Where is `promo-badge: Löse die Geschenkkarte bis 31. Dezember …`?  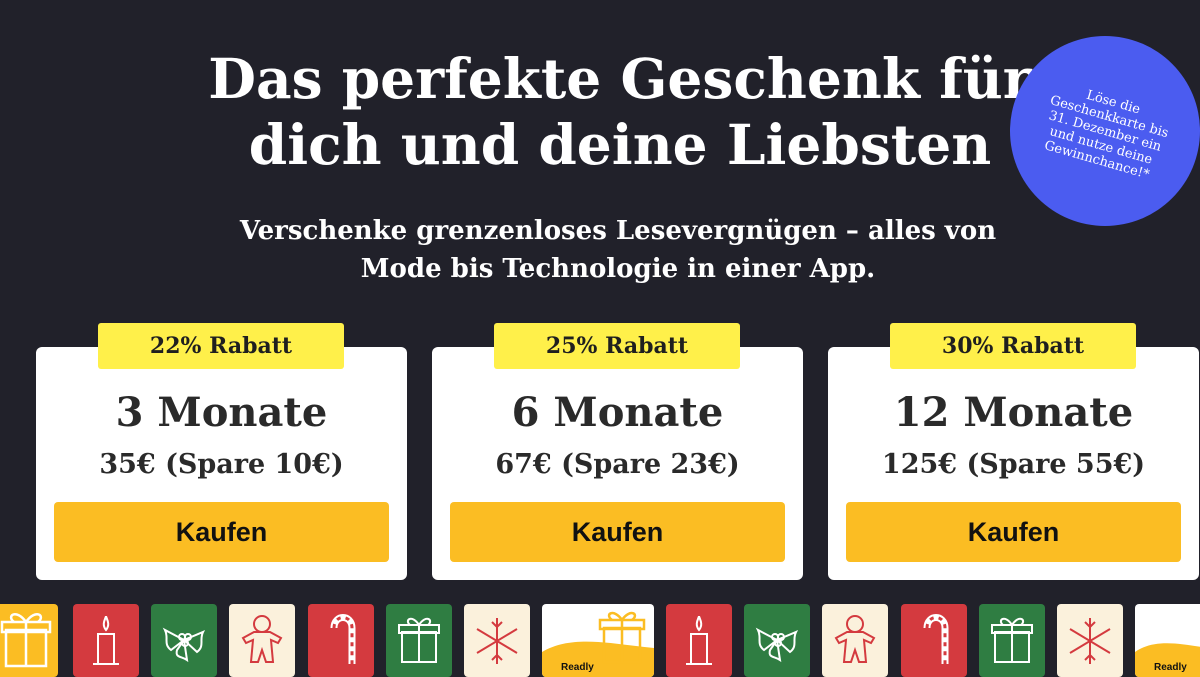
promo-badge: Löse die Geschenkkarte bis 31. Dezember … is located at coordinates (1105, 131).